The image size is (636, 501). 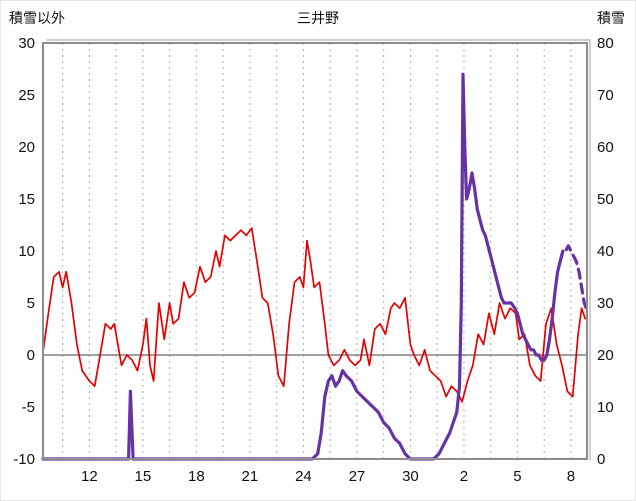 I want to click on x-axis-tick-label: 2, so click(x=464, y=476).